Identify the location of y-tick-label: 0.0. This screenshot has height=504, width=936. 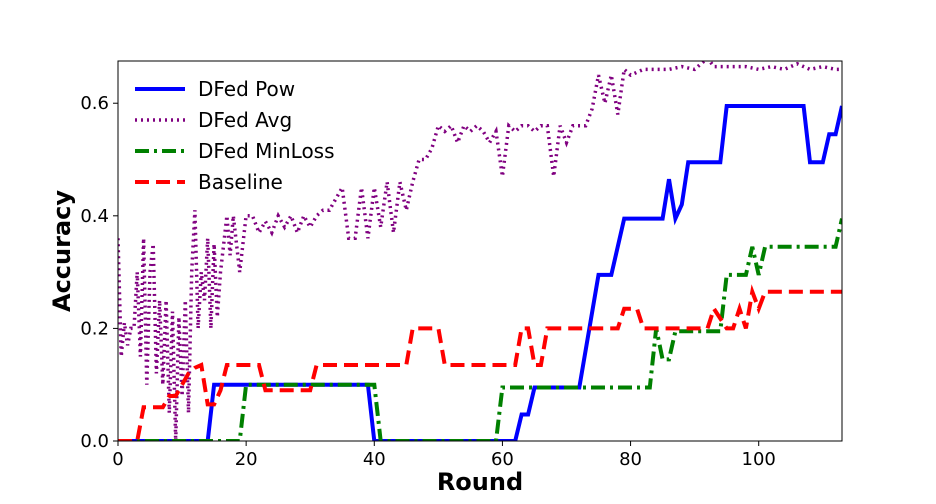
(94, 441).